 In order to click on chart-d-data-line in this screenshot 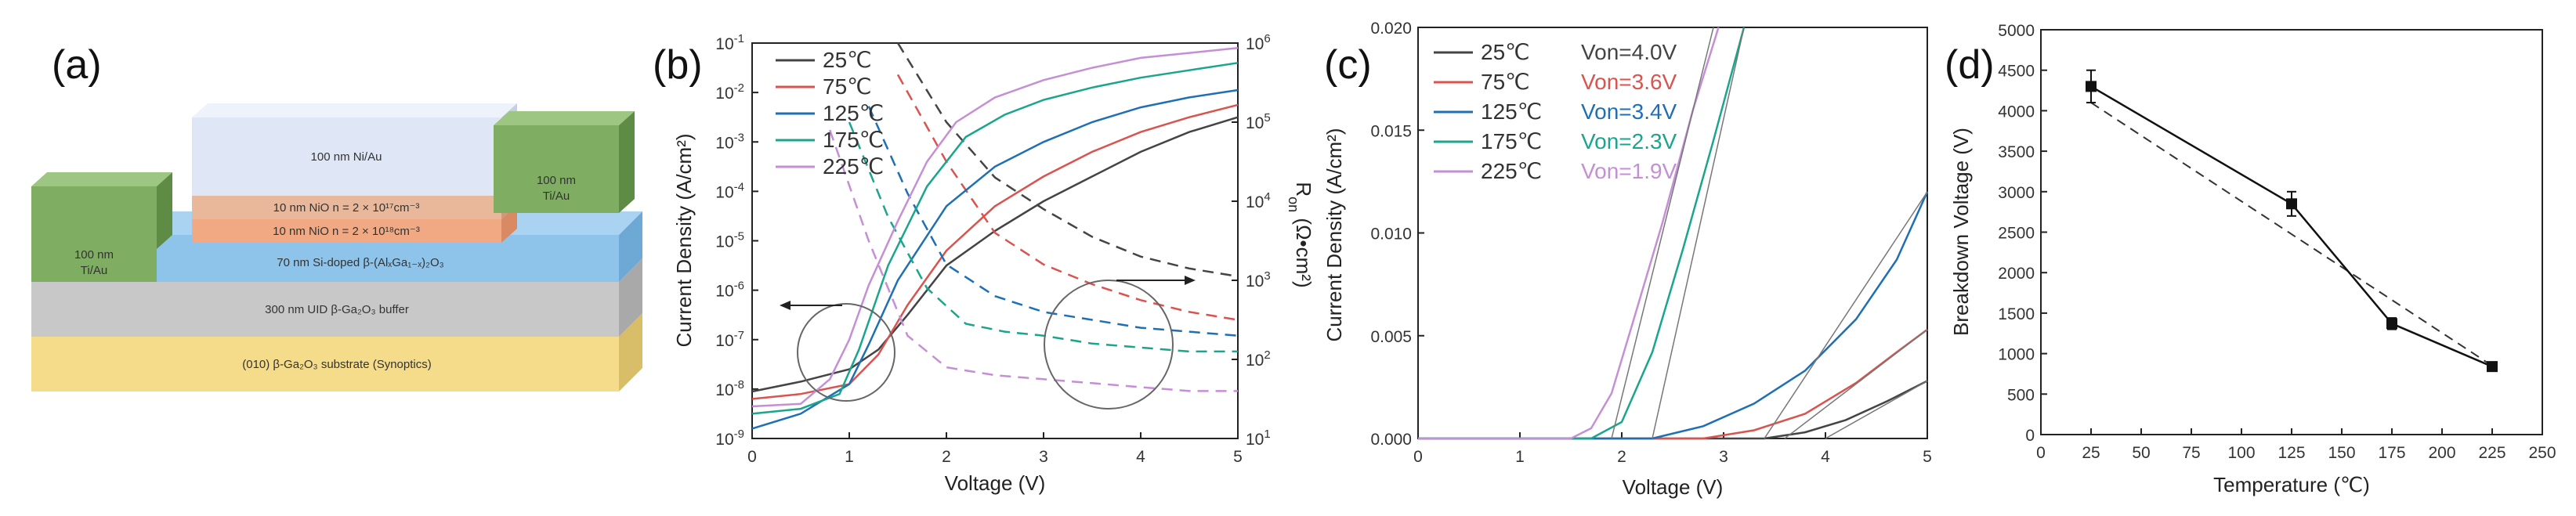, I will do `click(2292, 227)`.